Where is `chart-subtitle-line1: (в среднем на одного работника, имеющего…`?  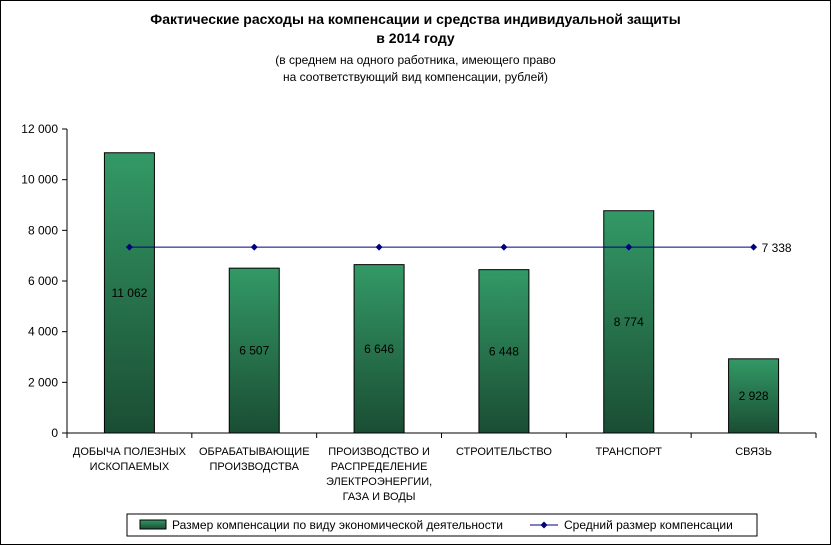
chart-subtitle-line1: (в среднем на одного работника, имеющего… is located at coordinates (415, 60).